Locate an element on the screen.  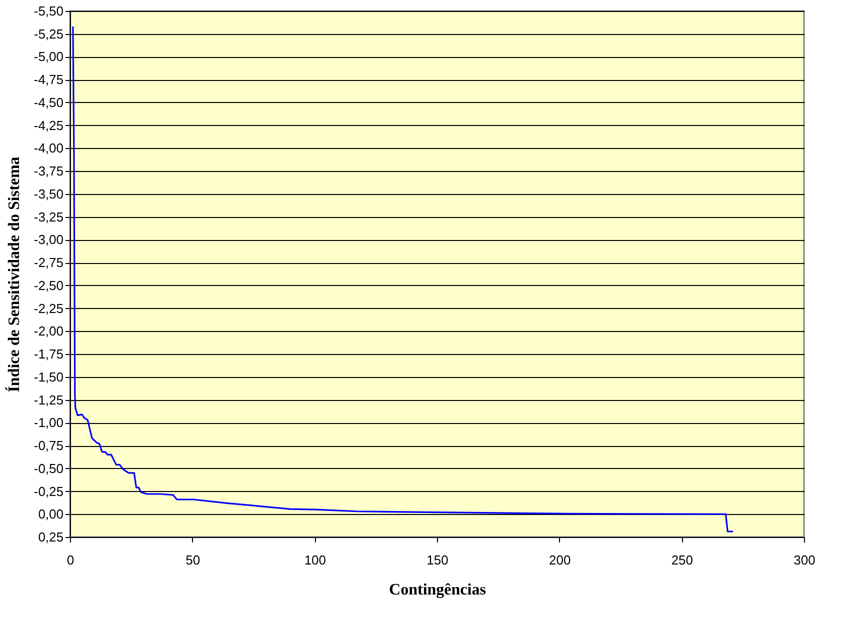
y-tick-label: -3,25 is located at coordinates (49, 216).